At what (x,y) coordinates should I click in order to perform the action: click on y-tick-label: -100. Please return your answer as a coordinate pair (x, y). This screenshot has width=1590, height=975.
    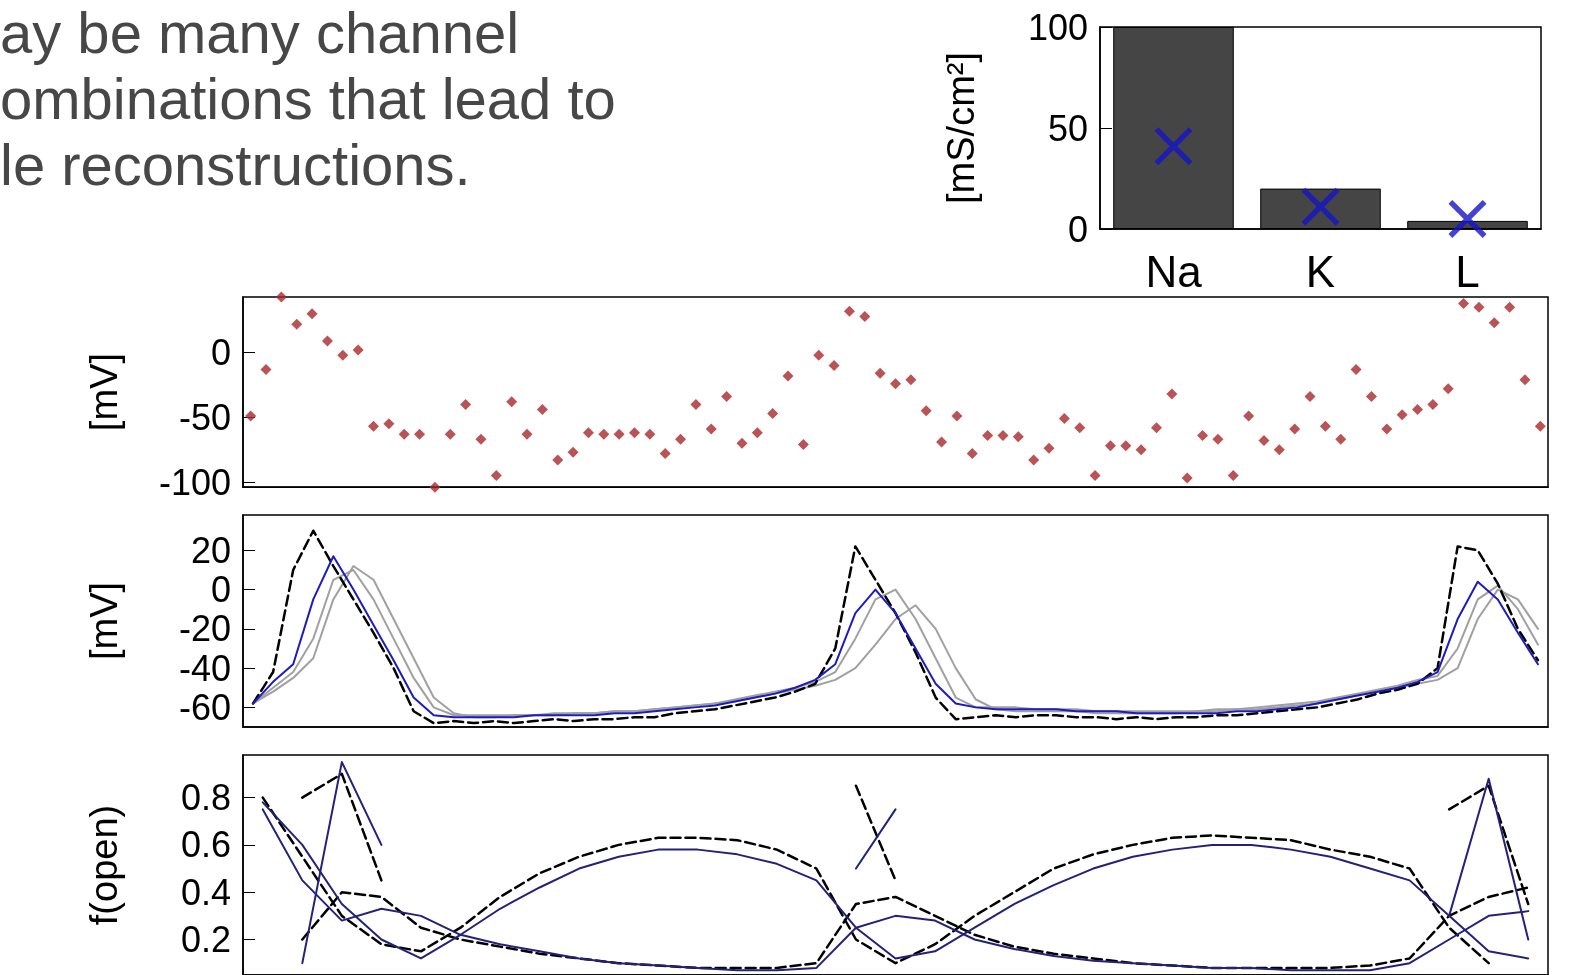
    Looking at the image, I should click on (194, 482).